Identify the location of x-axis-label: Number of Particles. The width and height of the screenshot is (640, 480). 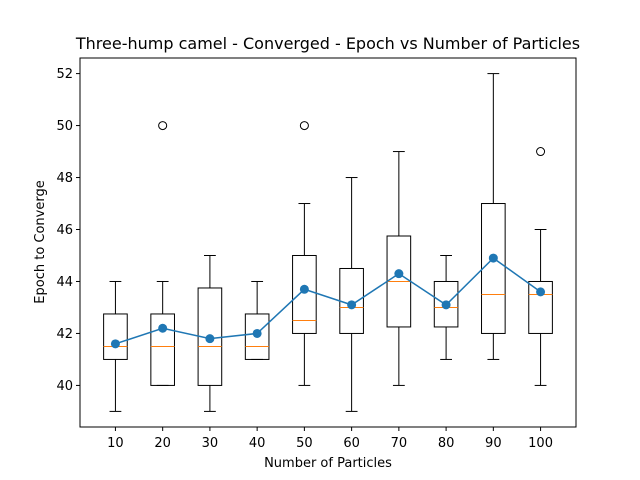
(328, 463).